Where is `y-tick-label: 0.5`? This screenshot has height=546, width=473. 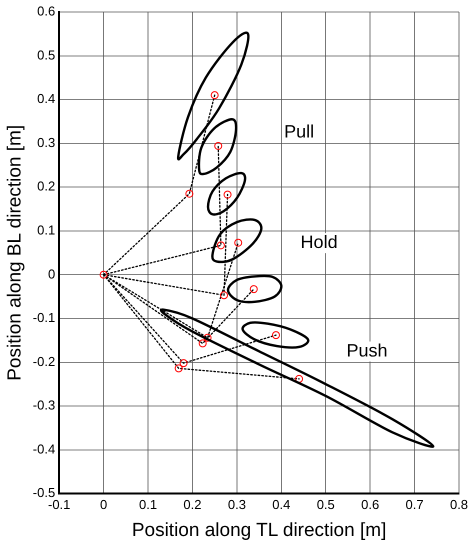 y-tick-label: 0.5 is located at coordinates (46, 54).